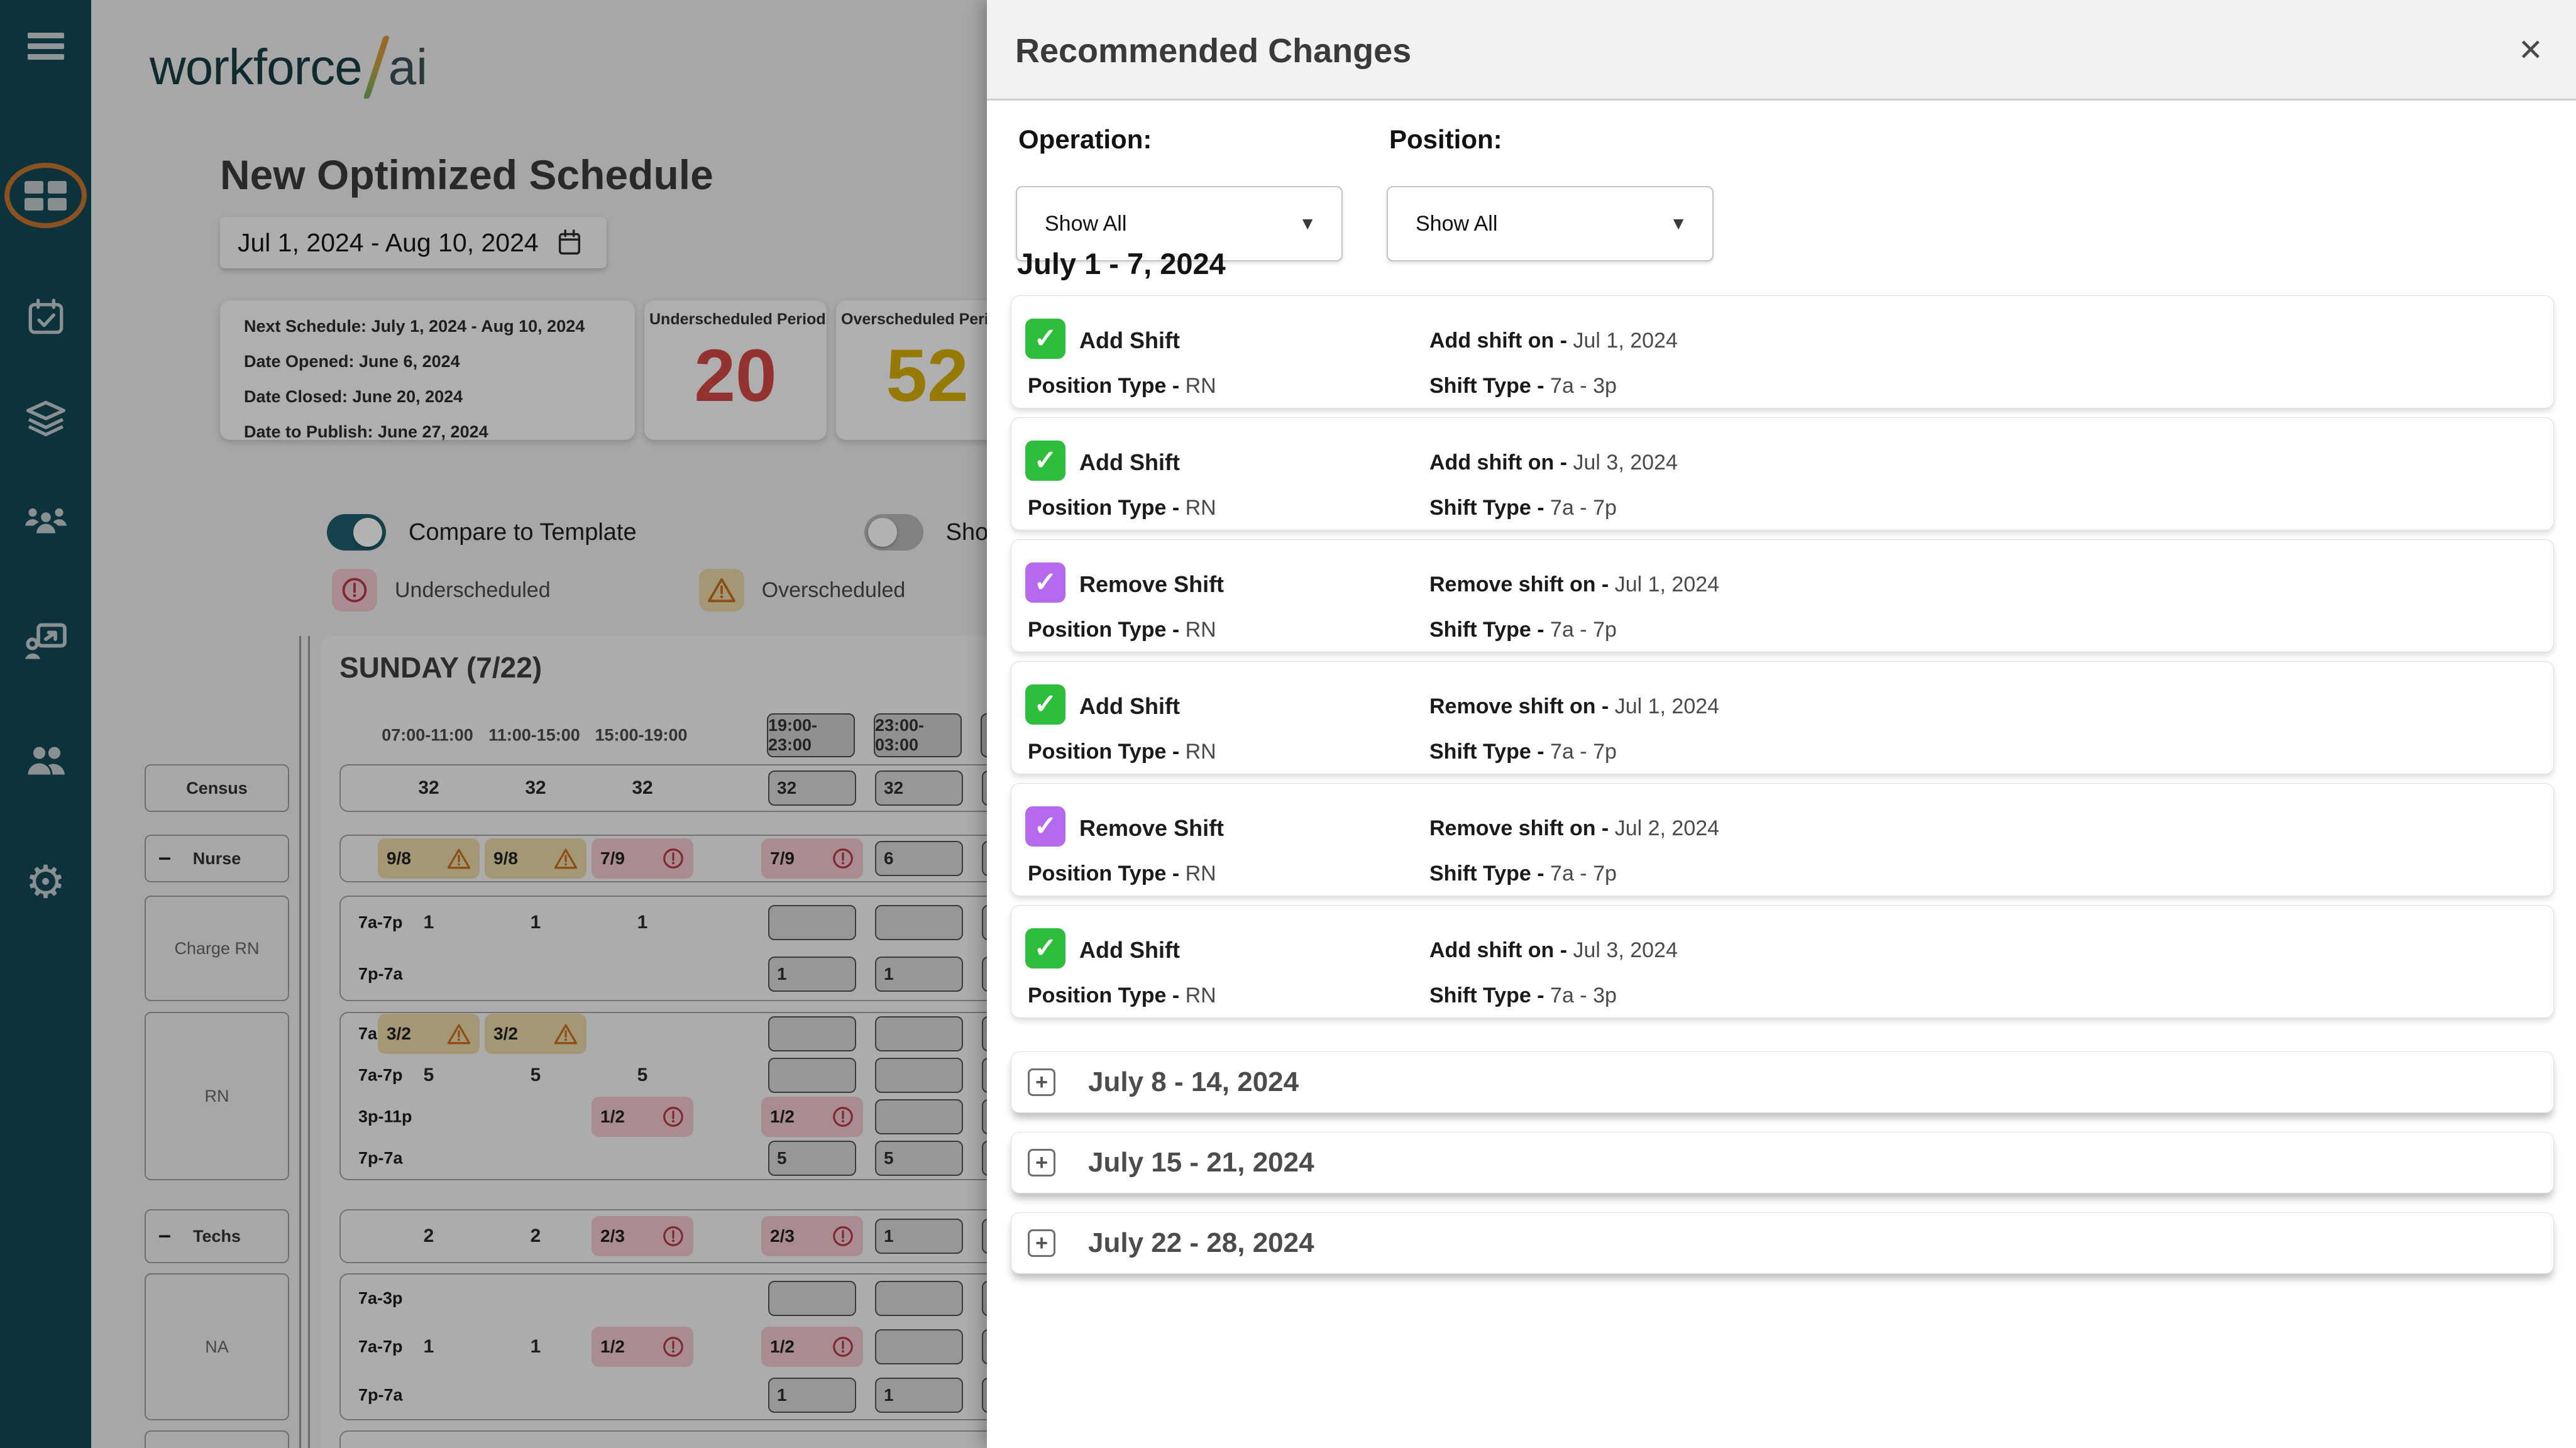 Image resolution: width=2576 pixels, height=1448 pixels. I want to click on compare-to-template-toggle, so click(356, 532).